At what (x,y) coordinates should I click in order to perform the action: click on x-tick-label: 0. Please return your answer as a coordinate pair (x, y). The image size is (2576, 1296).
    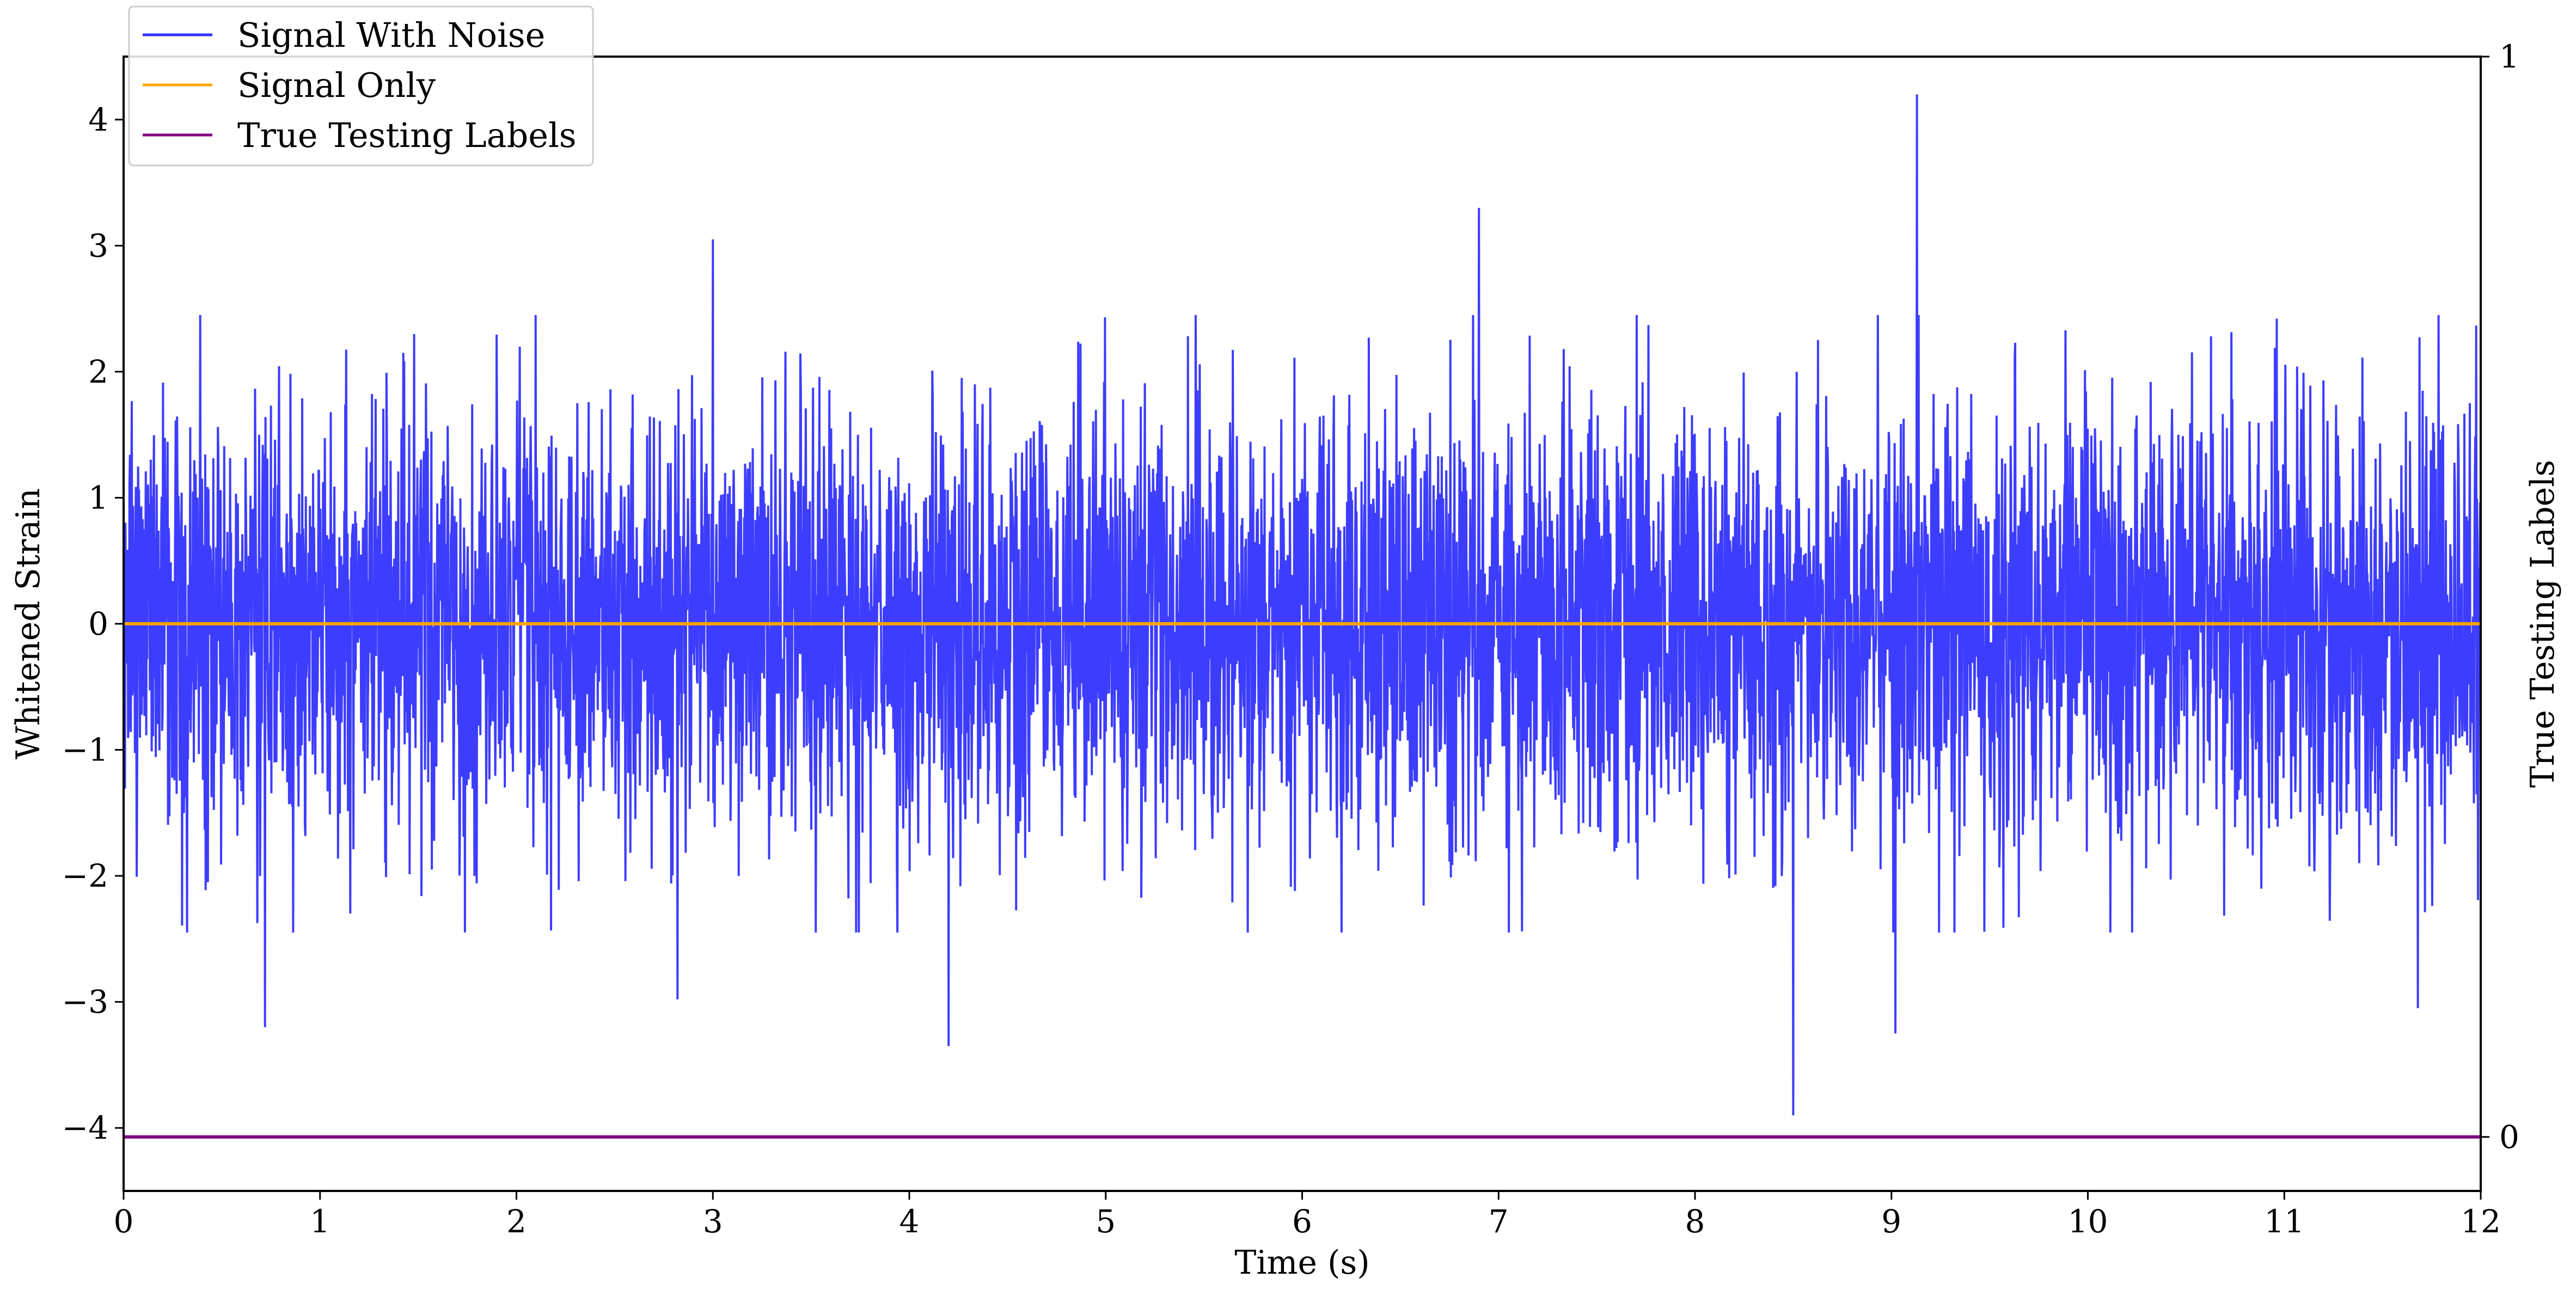
    Looking at the image, I should click on (124, 1221).